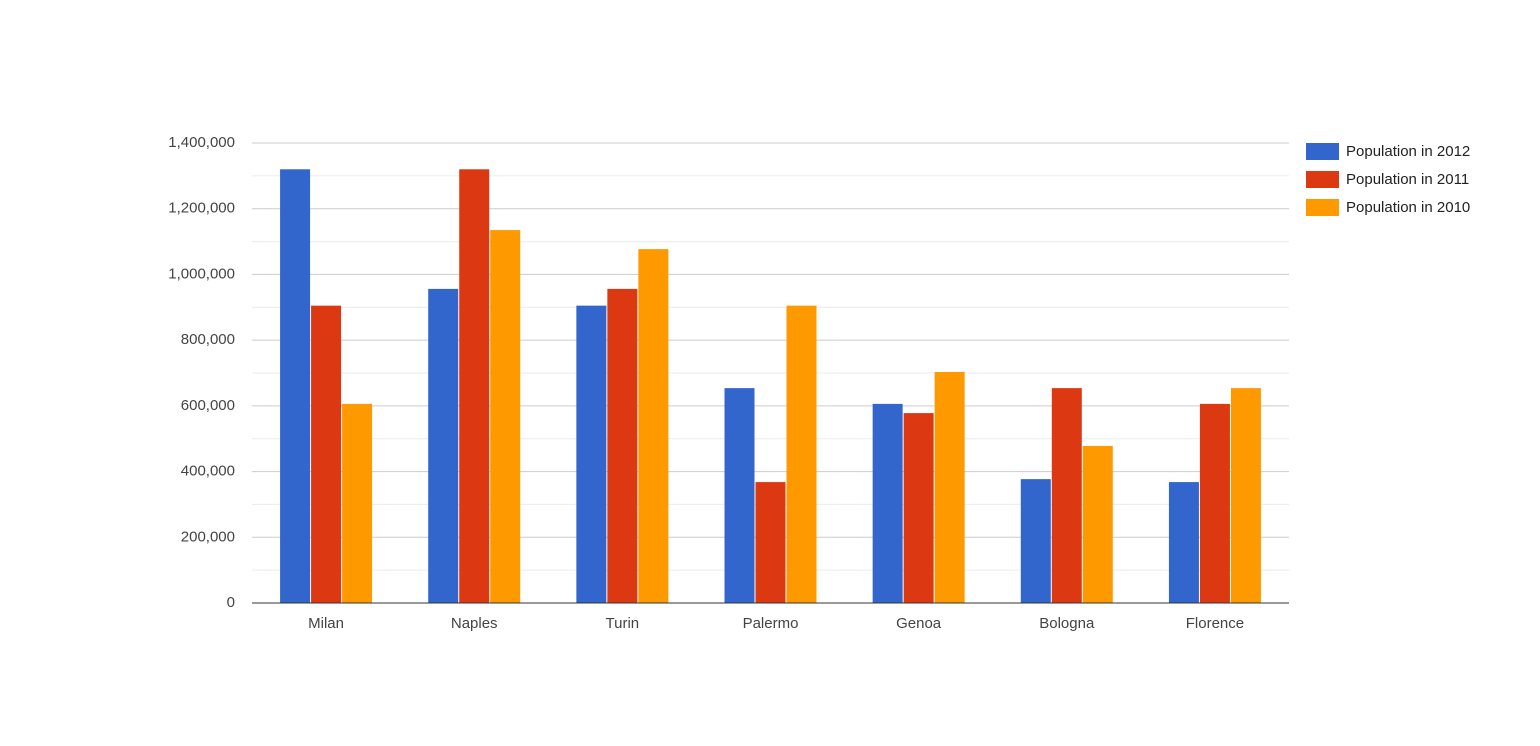  What do you see at coordinates (474, 623) in the screenshot?
I see `x-tick-label: Naples` at bounding box center [474, 623].